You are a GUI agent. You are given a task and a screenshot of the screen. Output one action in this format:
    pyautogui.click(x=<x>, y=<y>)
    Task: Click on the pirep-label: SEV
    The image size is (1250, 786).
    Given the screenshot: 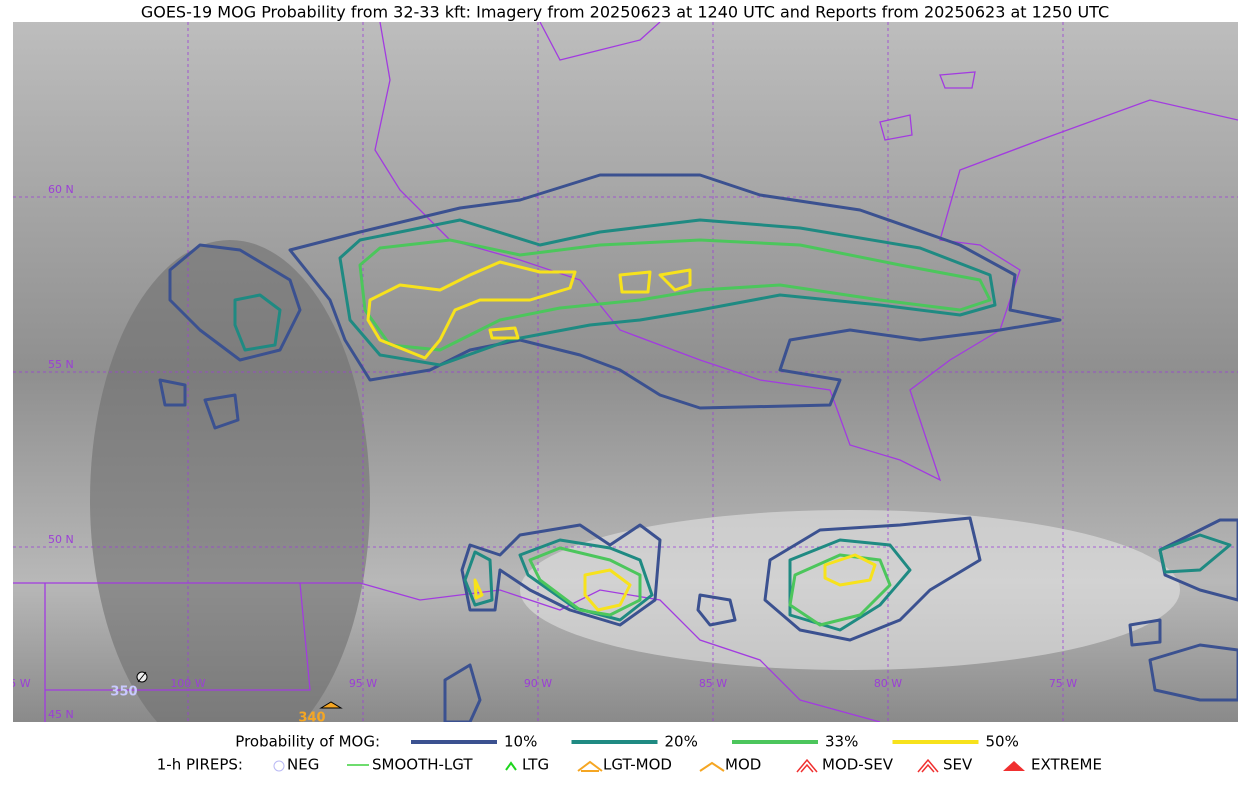 What is the action you would take?
    pyautogui.click(x=958, y=765)
    